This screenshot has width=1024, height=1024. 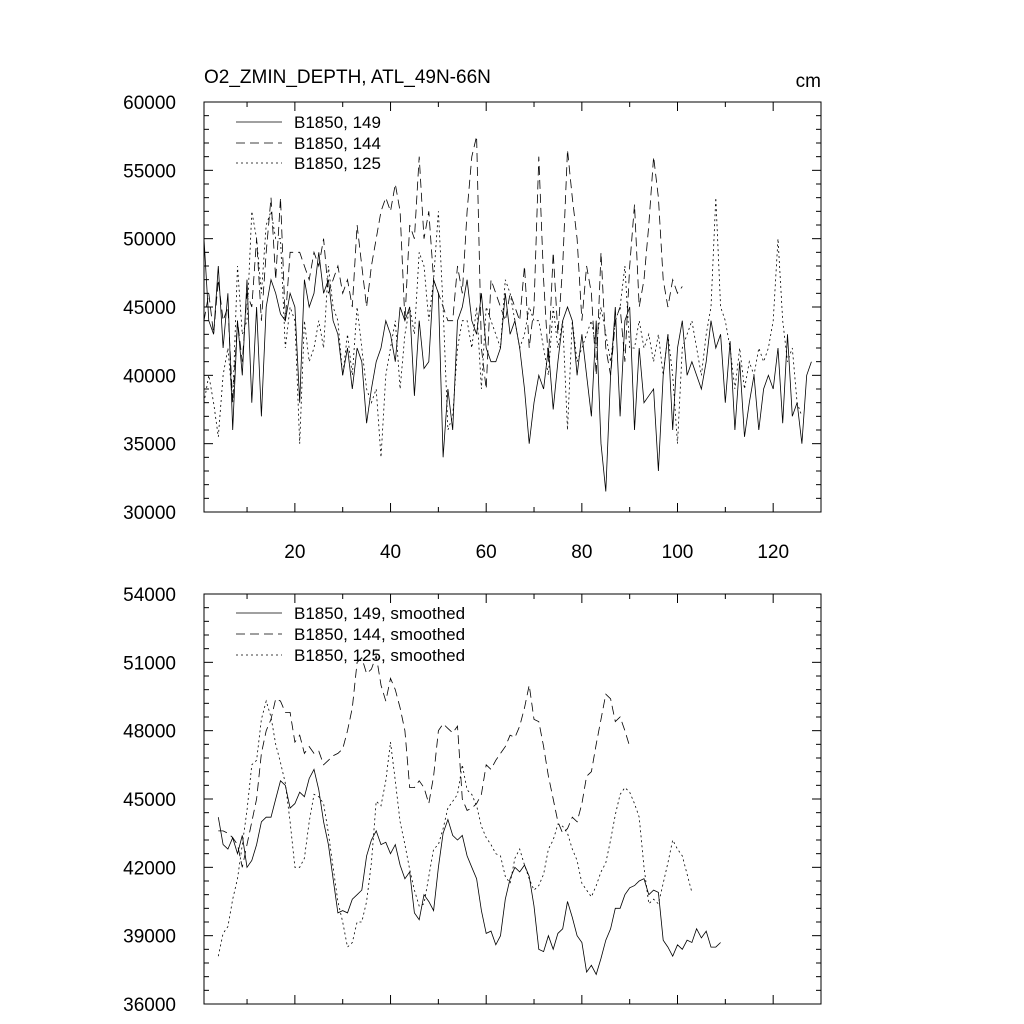 I want to click on top-x-tick-label: 120, so click(x=773, y=552).